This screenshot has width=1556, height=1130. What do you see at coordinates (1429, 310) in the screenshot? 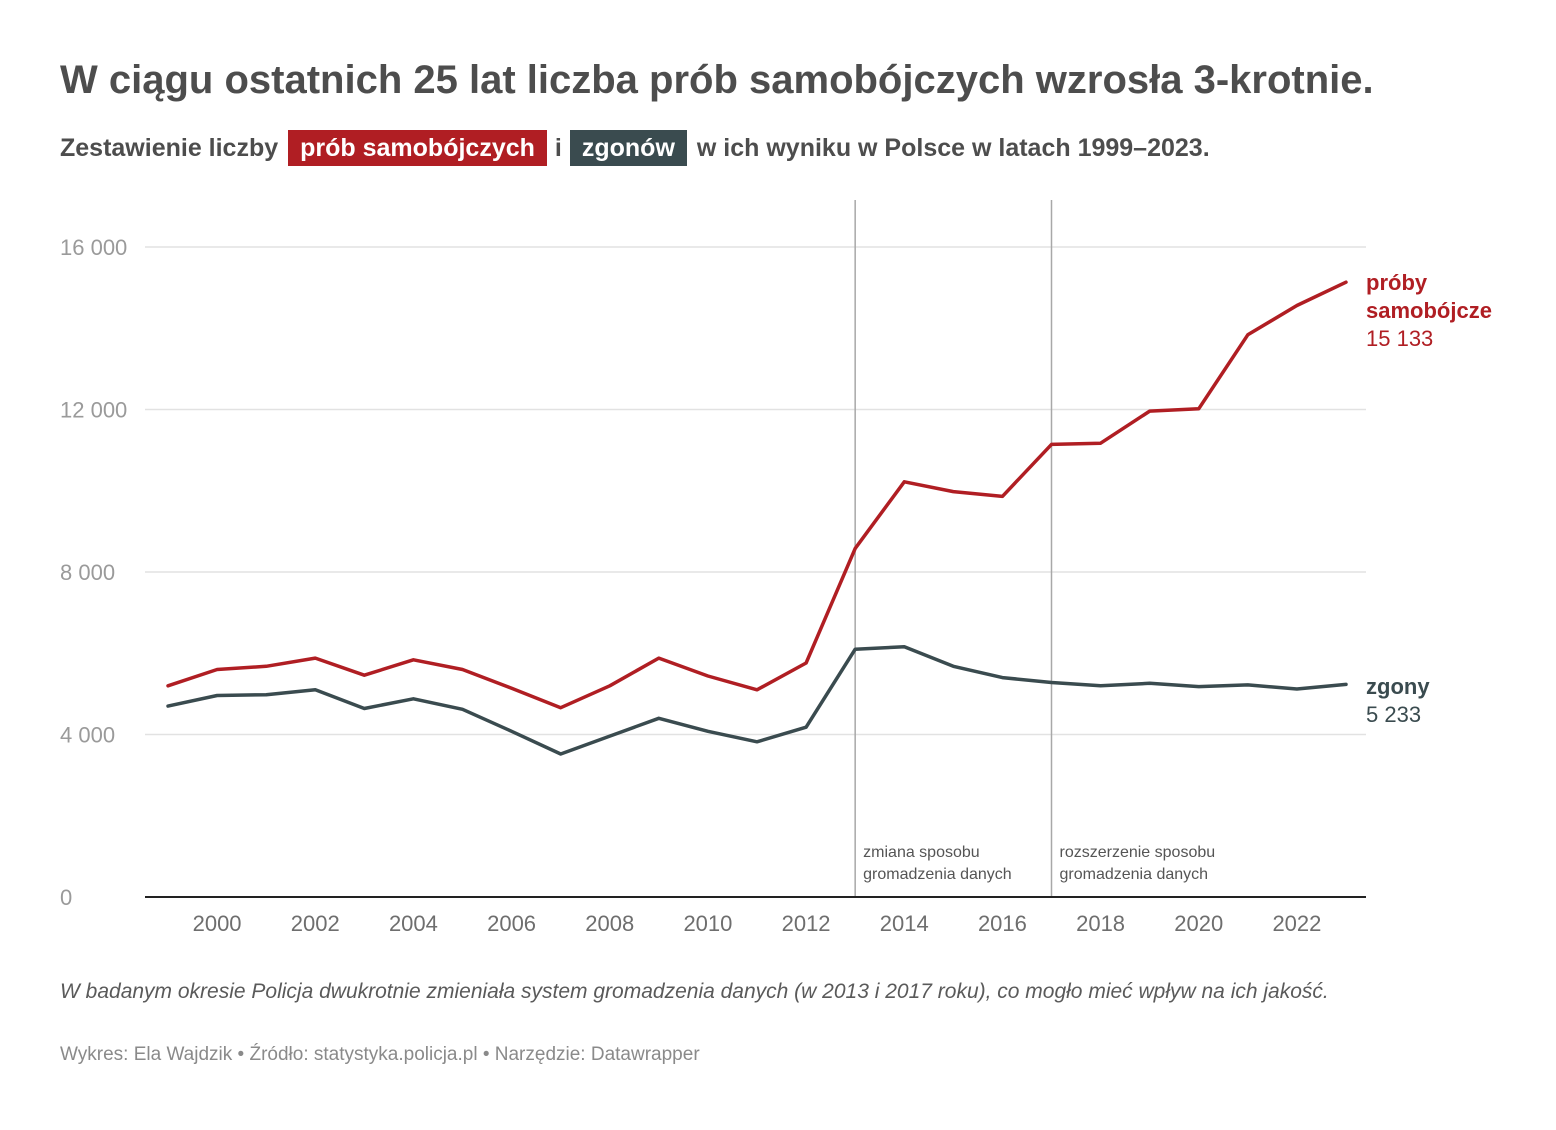
I see `series-label-attempts: samobójcze` at bounding box center [1429, 310].